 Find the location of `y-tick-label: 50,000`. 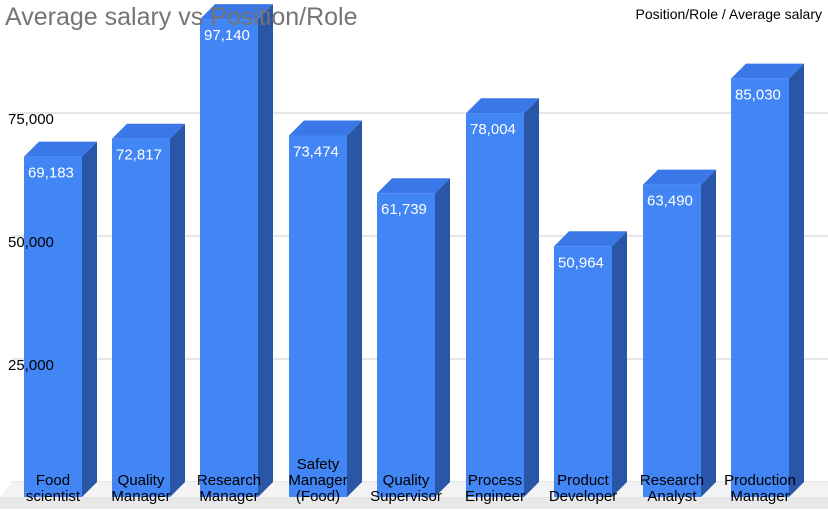

y-tick-label: 50,000 is located at coordinates (31, 242).